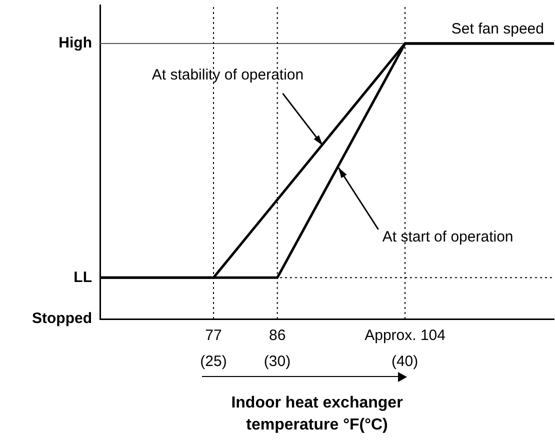 The height and width of the screenshot is (446, 555). What do you see at coordinates (497, 29) in the screenshot?
I see `text: Set fan speed` at bounding box center [497, 29].